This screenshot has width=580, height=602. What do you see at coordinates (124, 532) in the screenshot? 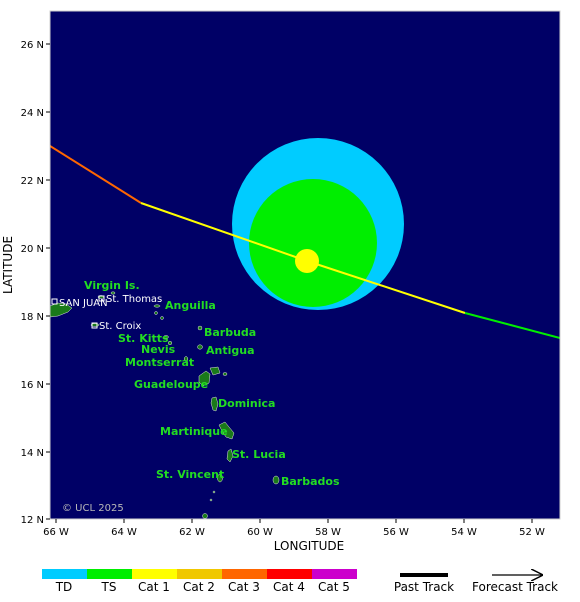
I see `x-tick-label: 64 W` at bounding box center [124, 532].